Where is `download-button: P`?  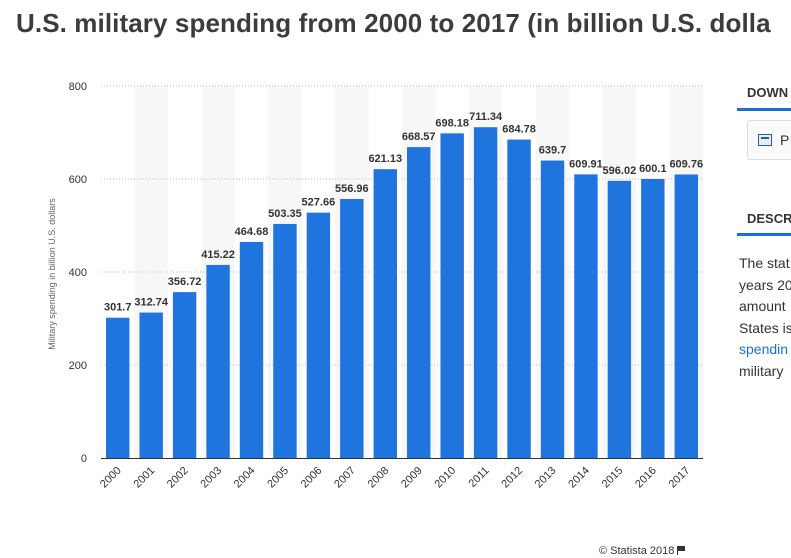 download-button: P is located at coordinates (769, 140).